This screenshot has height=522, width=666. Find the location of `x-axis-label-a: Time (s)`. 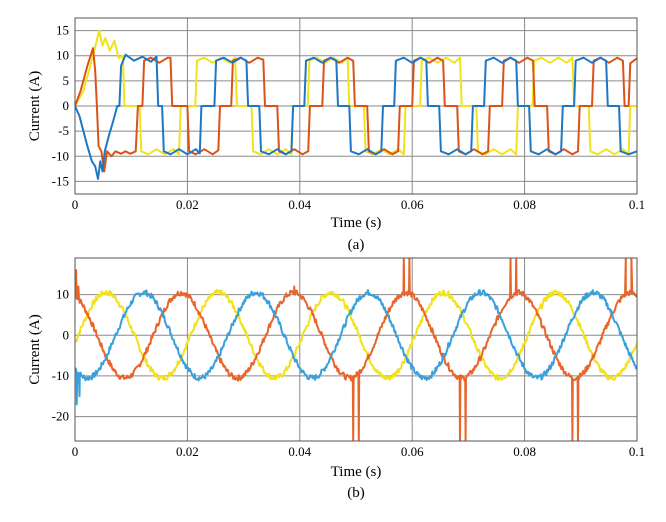

x-axis-label-a: Time (s) is located at coordinates (356, 223).